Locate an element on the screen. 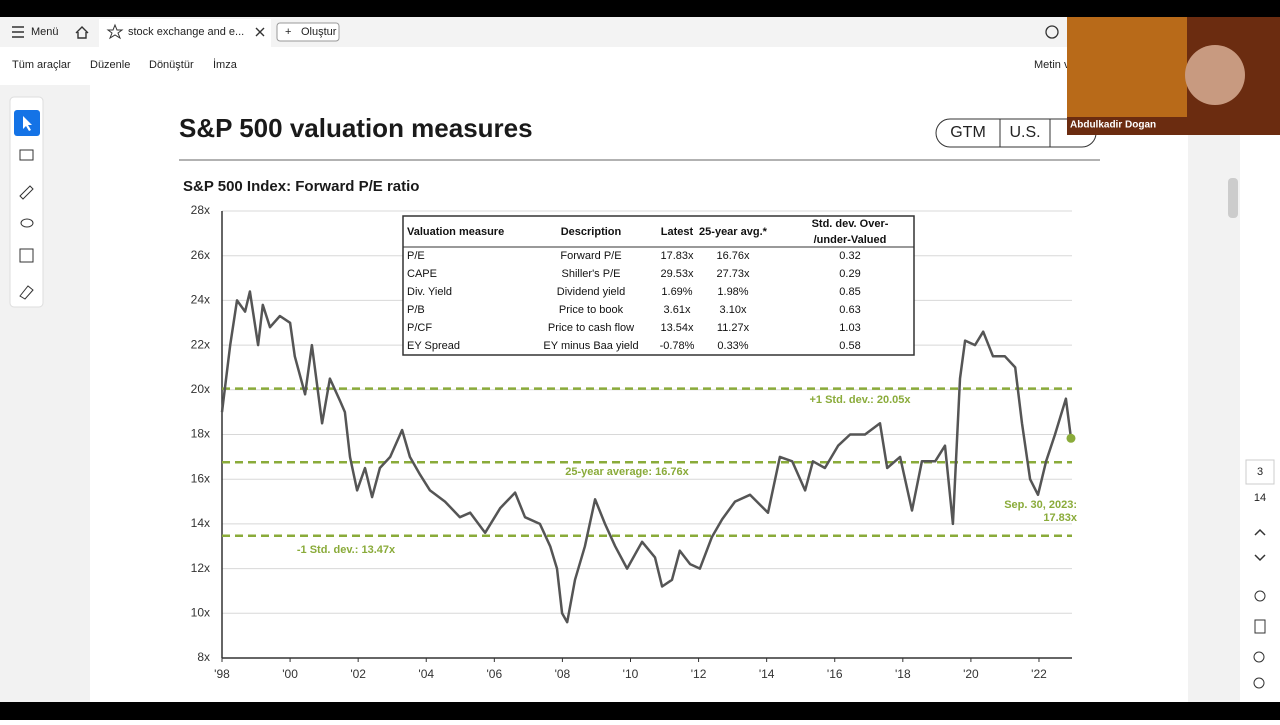  table-cell: CAPE is located at coordinates (422, 274).